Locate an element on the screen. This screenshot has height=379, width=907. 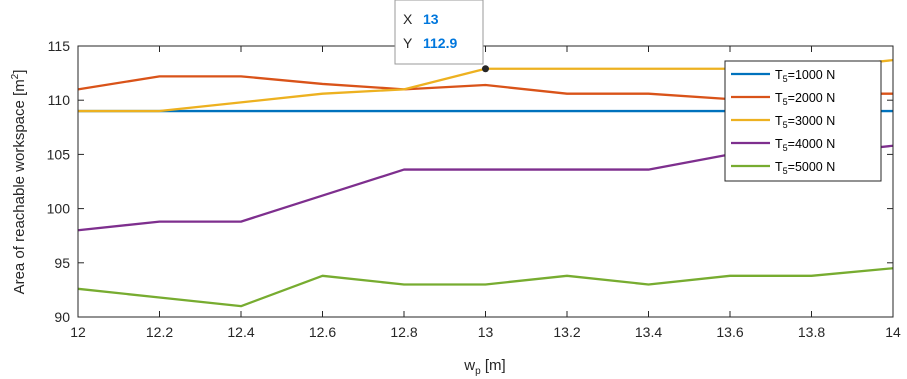
legend-label: T5=4000 N is located at coordinates (805, 145).